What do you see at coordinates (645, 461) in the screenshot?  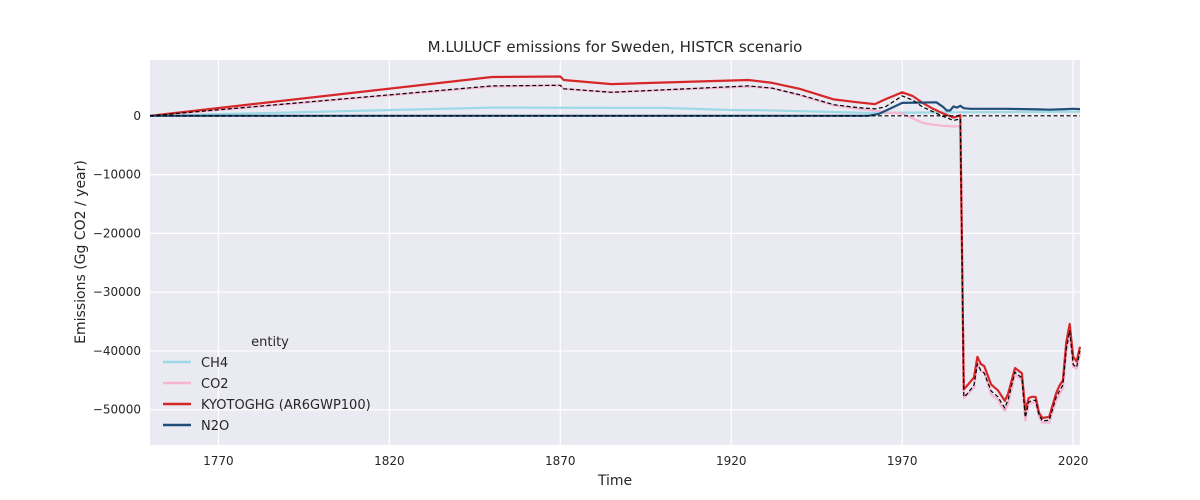 I see `x-tick-labels: 1770 1820 1870 1920 1970 2020` at bounding box center [645, 461].